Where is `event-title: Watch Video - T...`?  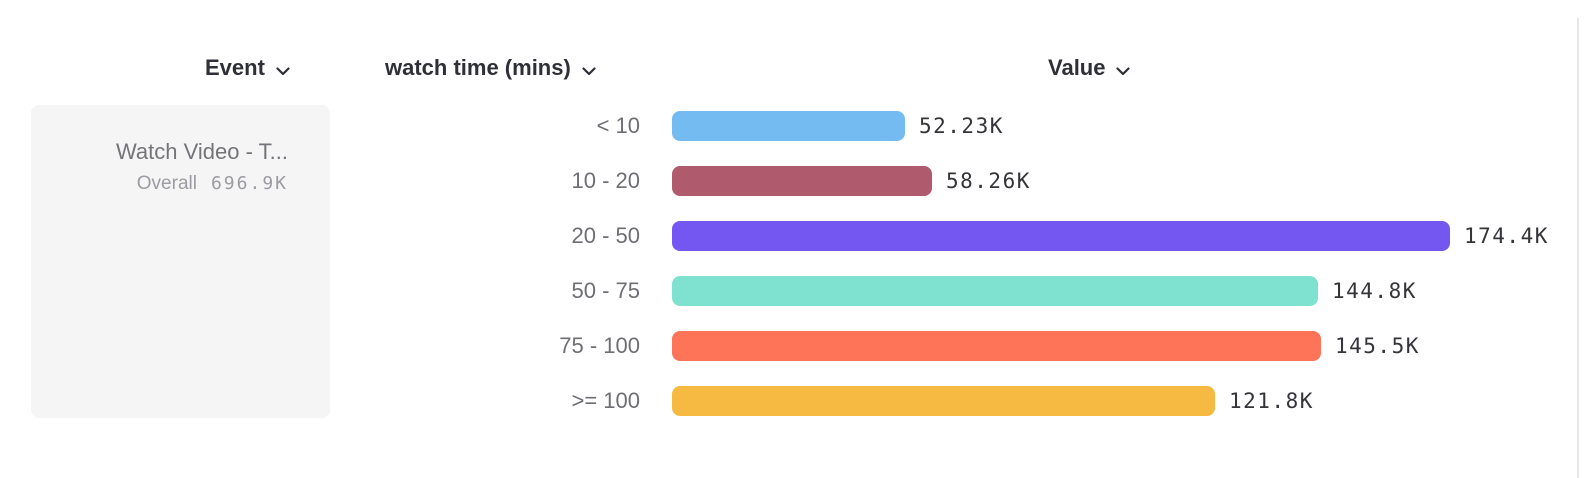 event-title: Watch Video - T... is located at coordinates (201, 151).